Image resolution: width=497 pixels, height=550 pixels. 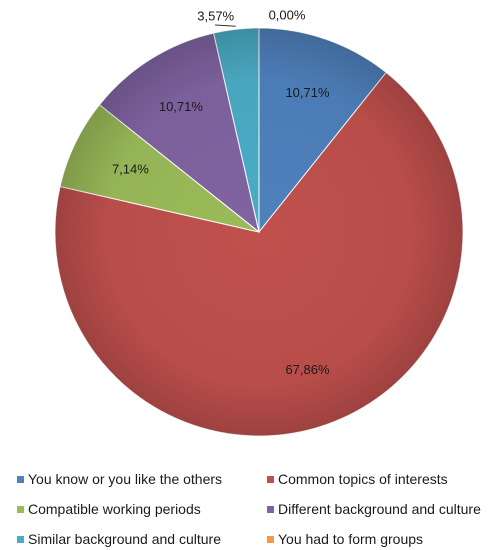 I want to click on legend-item: You had to form groups, so click(x=382, y=539).